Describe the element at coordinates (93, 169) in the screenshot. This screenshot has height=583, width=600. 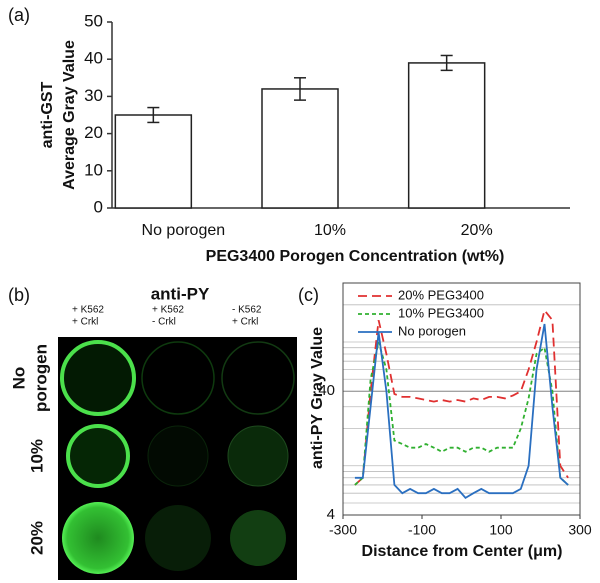
I see `y-tick-label: 10` at that location.